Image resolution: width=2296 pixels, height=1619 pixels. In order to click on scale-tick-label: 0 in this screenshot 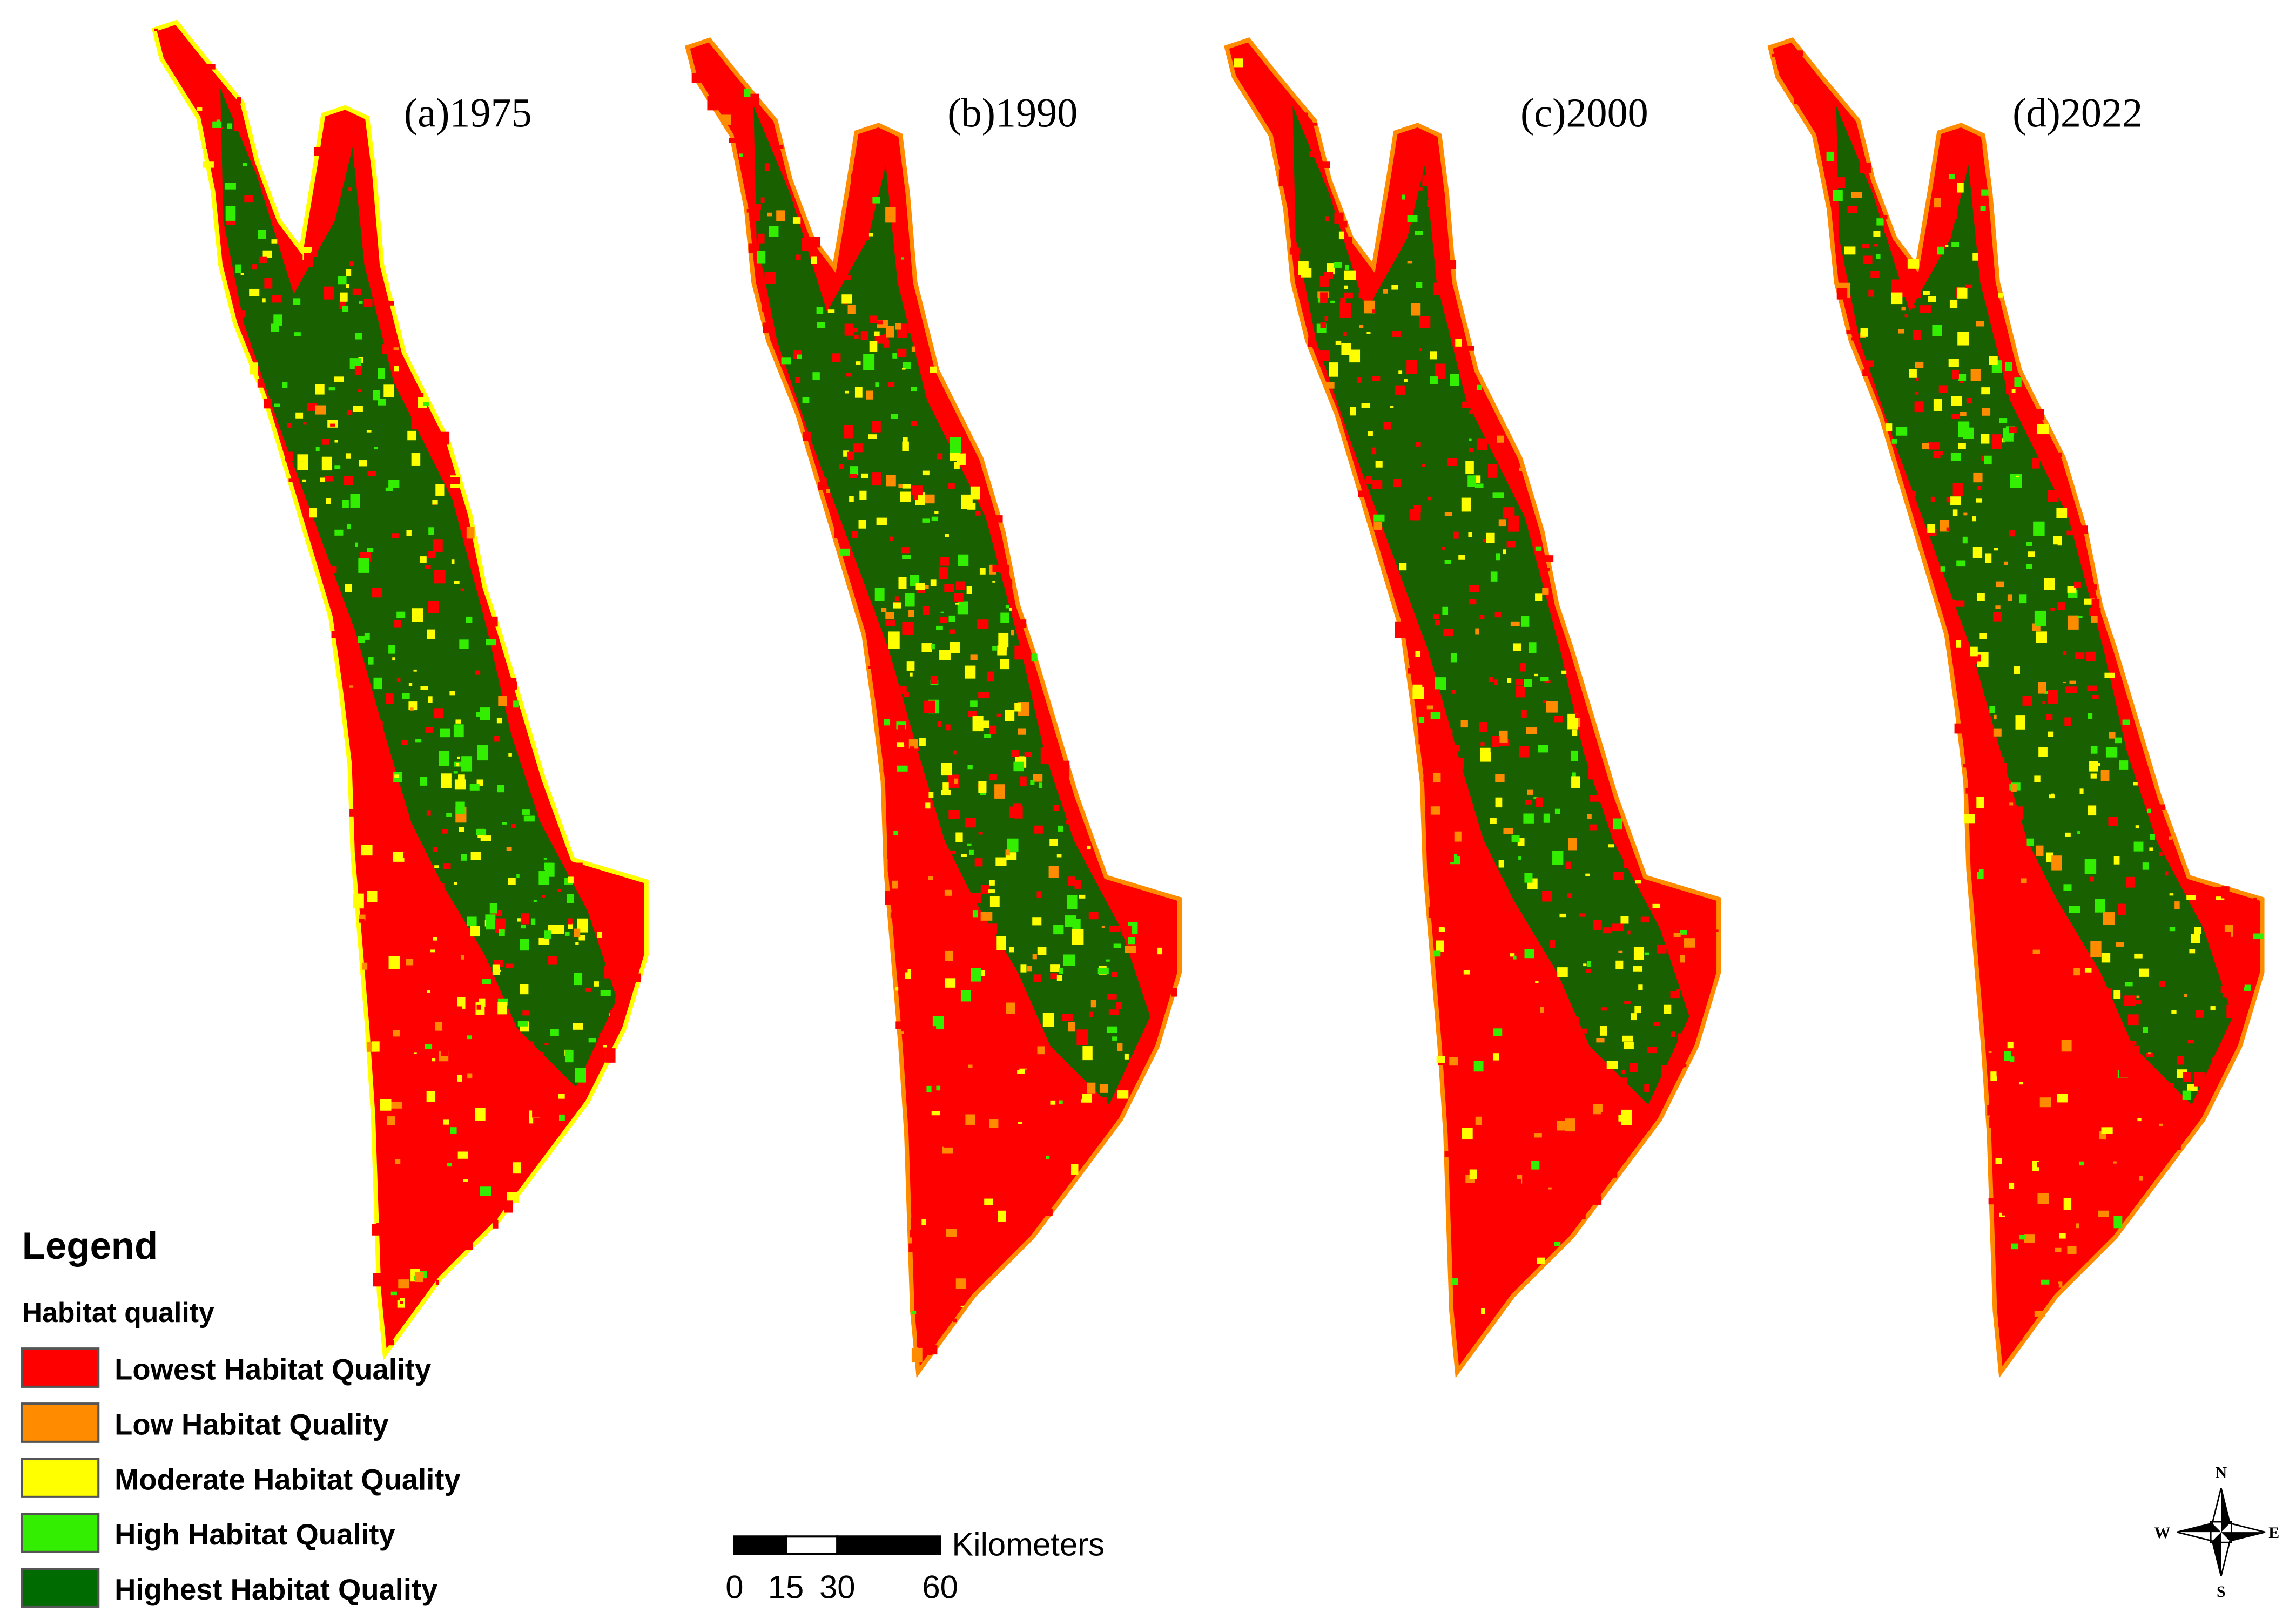, I will do `click(734, 1587)`.